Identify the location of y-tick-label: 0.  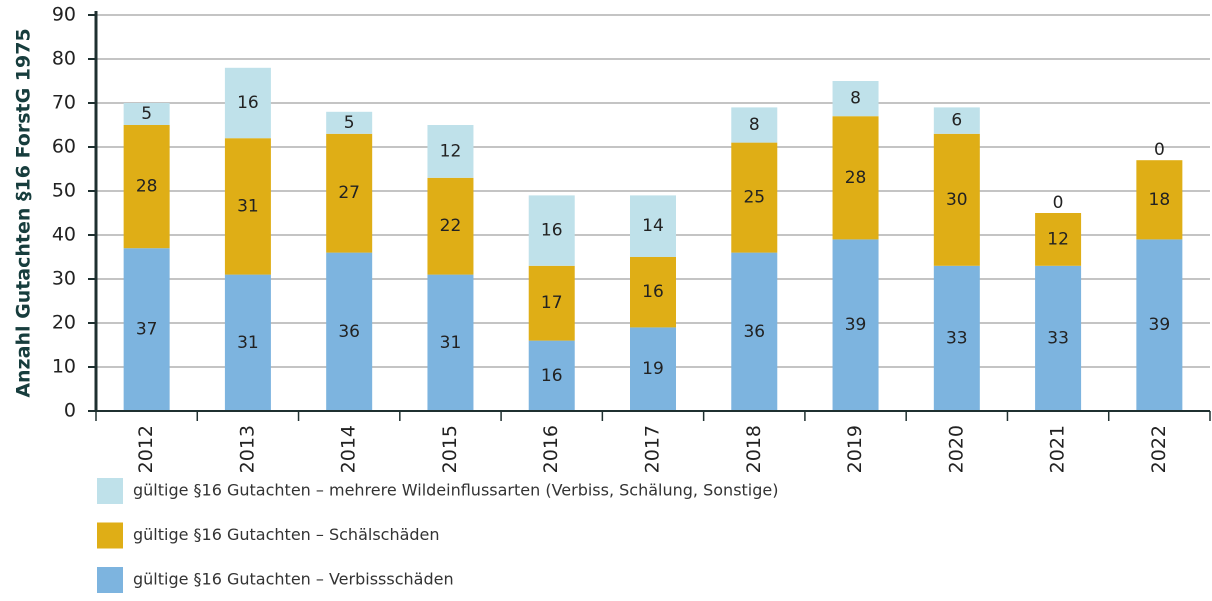
(70, 411).